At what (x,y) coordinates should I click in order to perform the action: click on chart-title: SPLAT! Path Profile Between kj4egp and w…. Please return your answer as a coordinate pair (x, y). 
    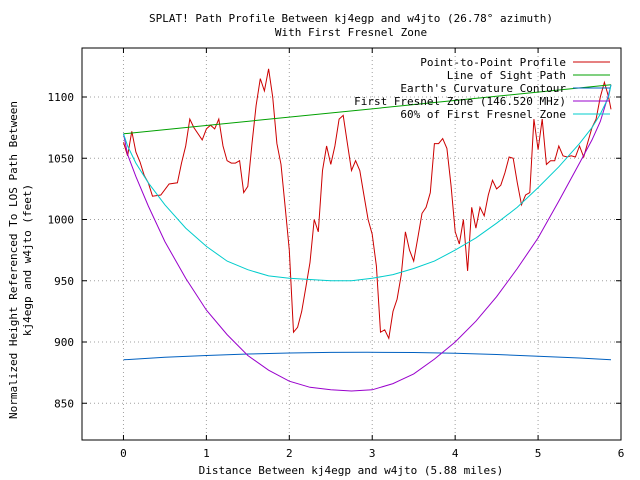
    Looking at the image, I should click on (351, 18).